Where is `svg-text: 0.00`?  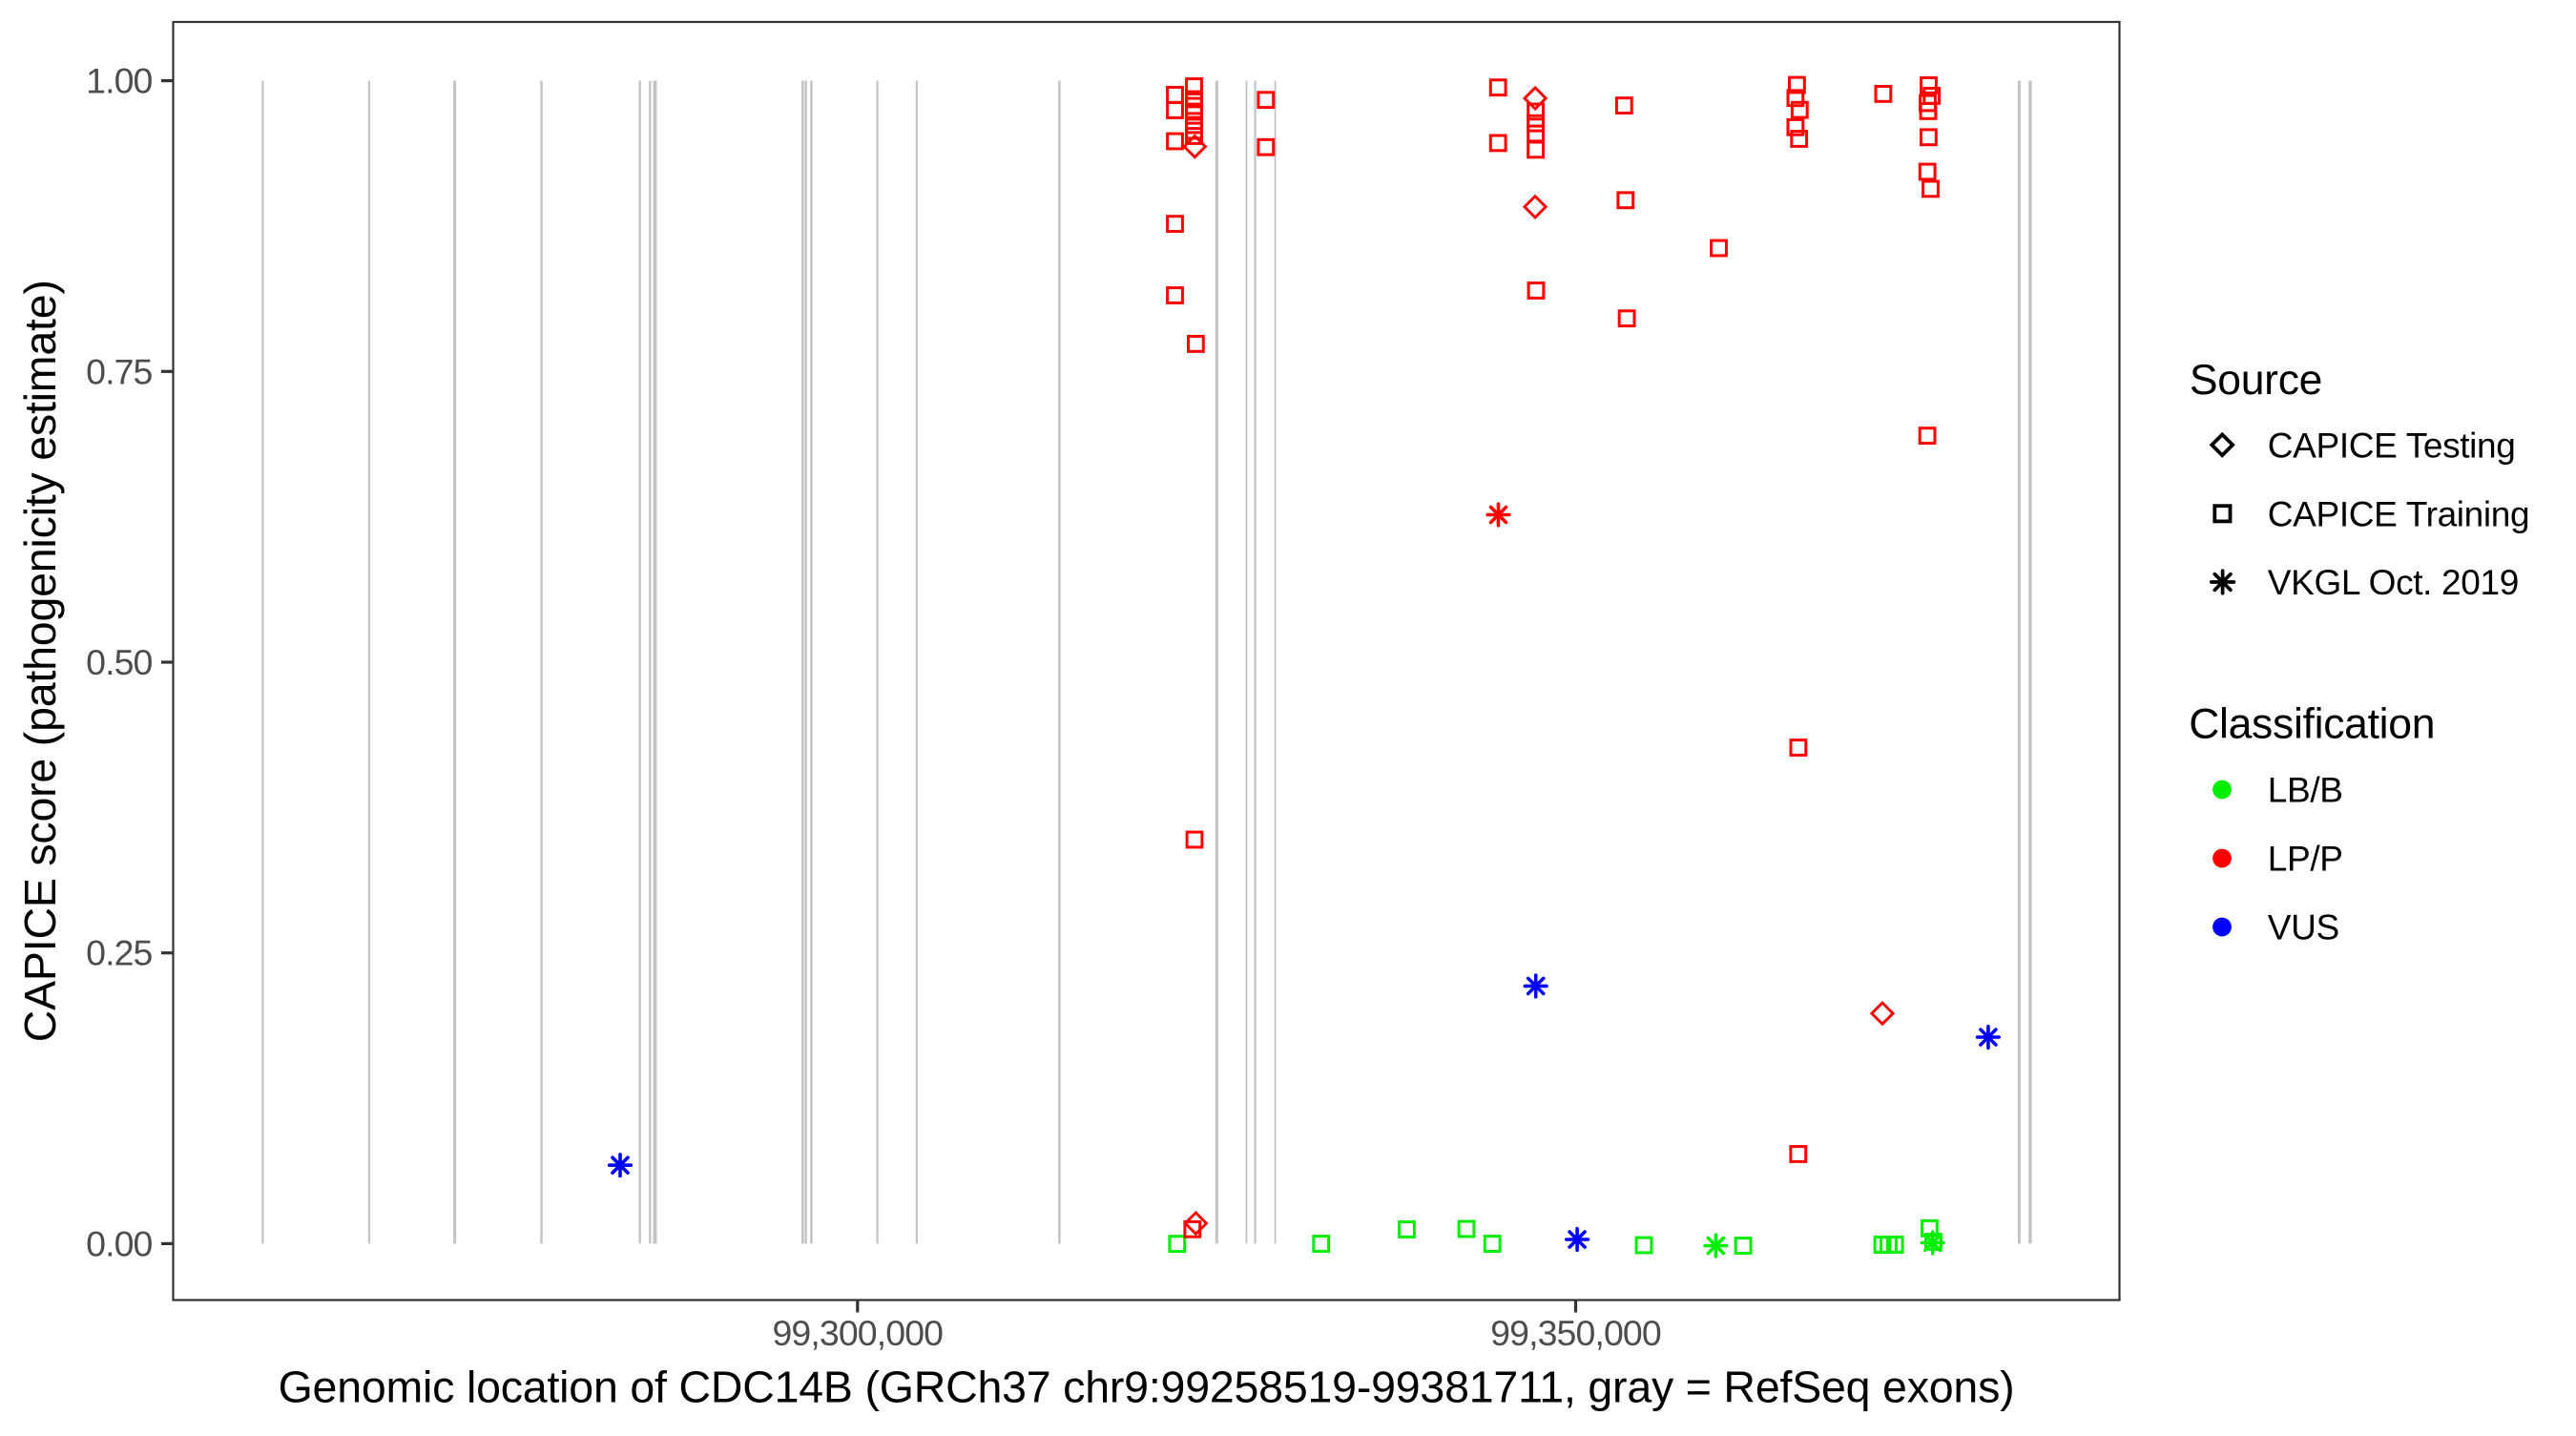
svg-text: 0.00 is located at coordinates (119, 1243).